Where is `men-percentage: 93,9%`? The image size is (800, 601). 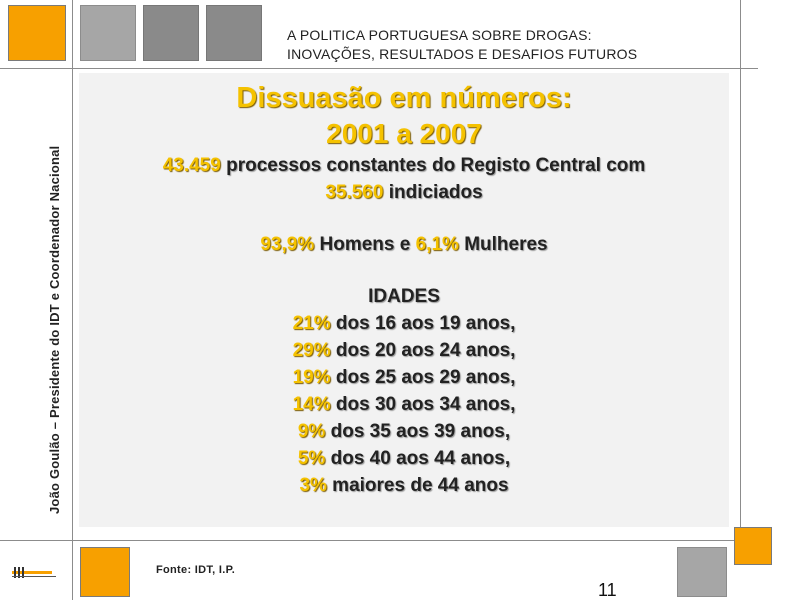 men-percentage: 93,9% is located at coordinates (287, 244).